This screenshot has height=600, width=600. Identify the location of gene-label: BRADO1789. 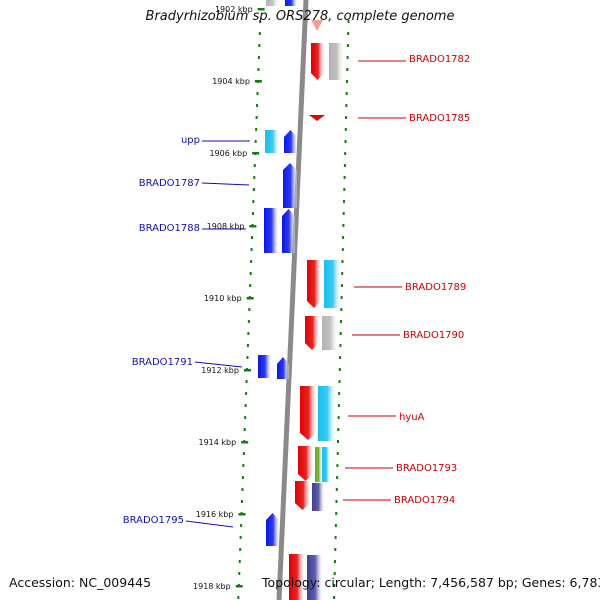
(435, 287).